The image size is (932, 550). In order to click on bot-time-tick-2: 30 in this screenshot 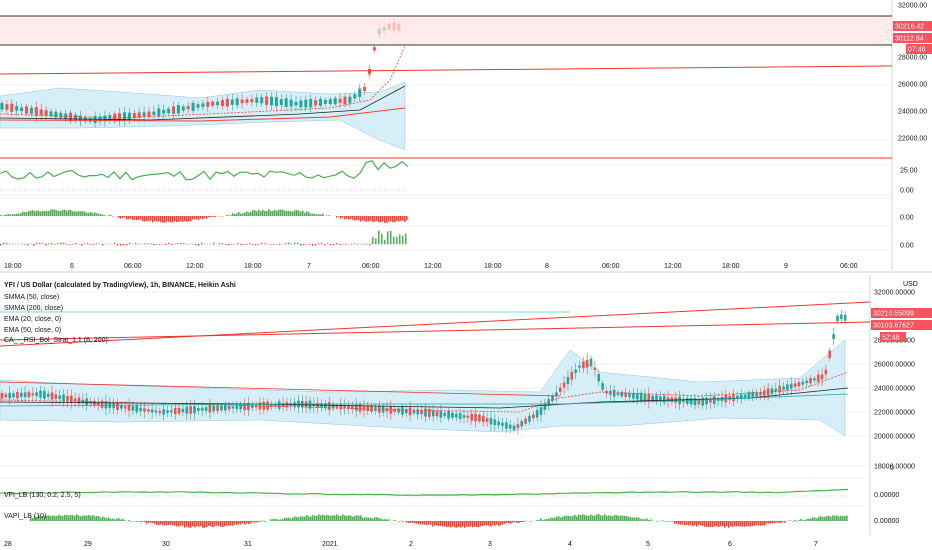, I will do `click(166, 544)`.